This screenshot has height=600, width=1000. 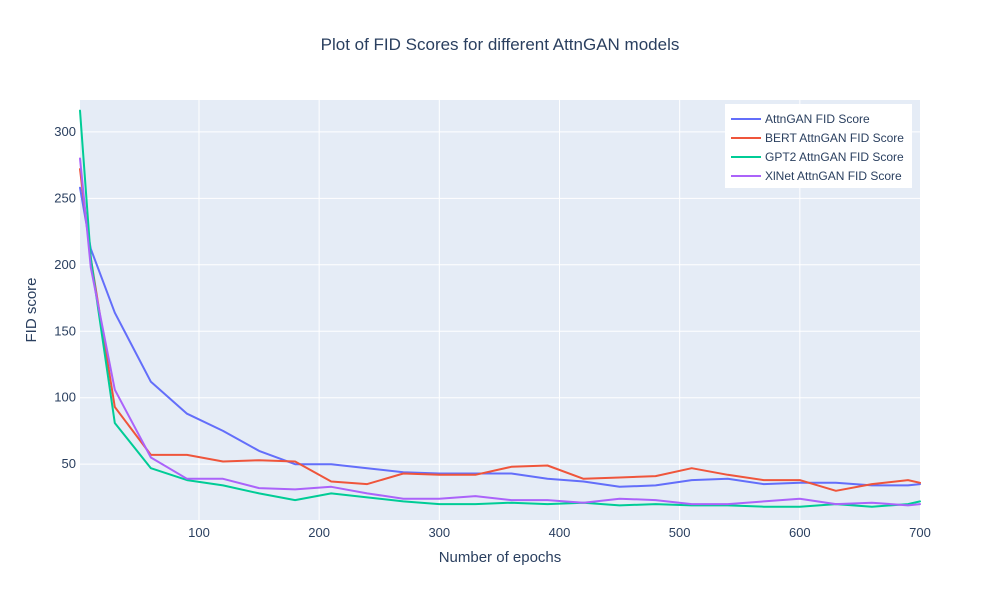 I want to click on y-tick-label: 50, so click(x=69, y=463).